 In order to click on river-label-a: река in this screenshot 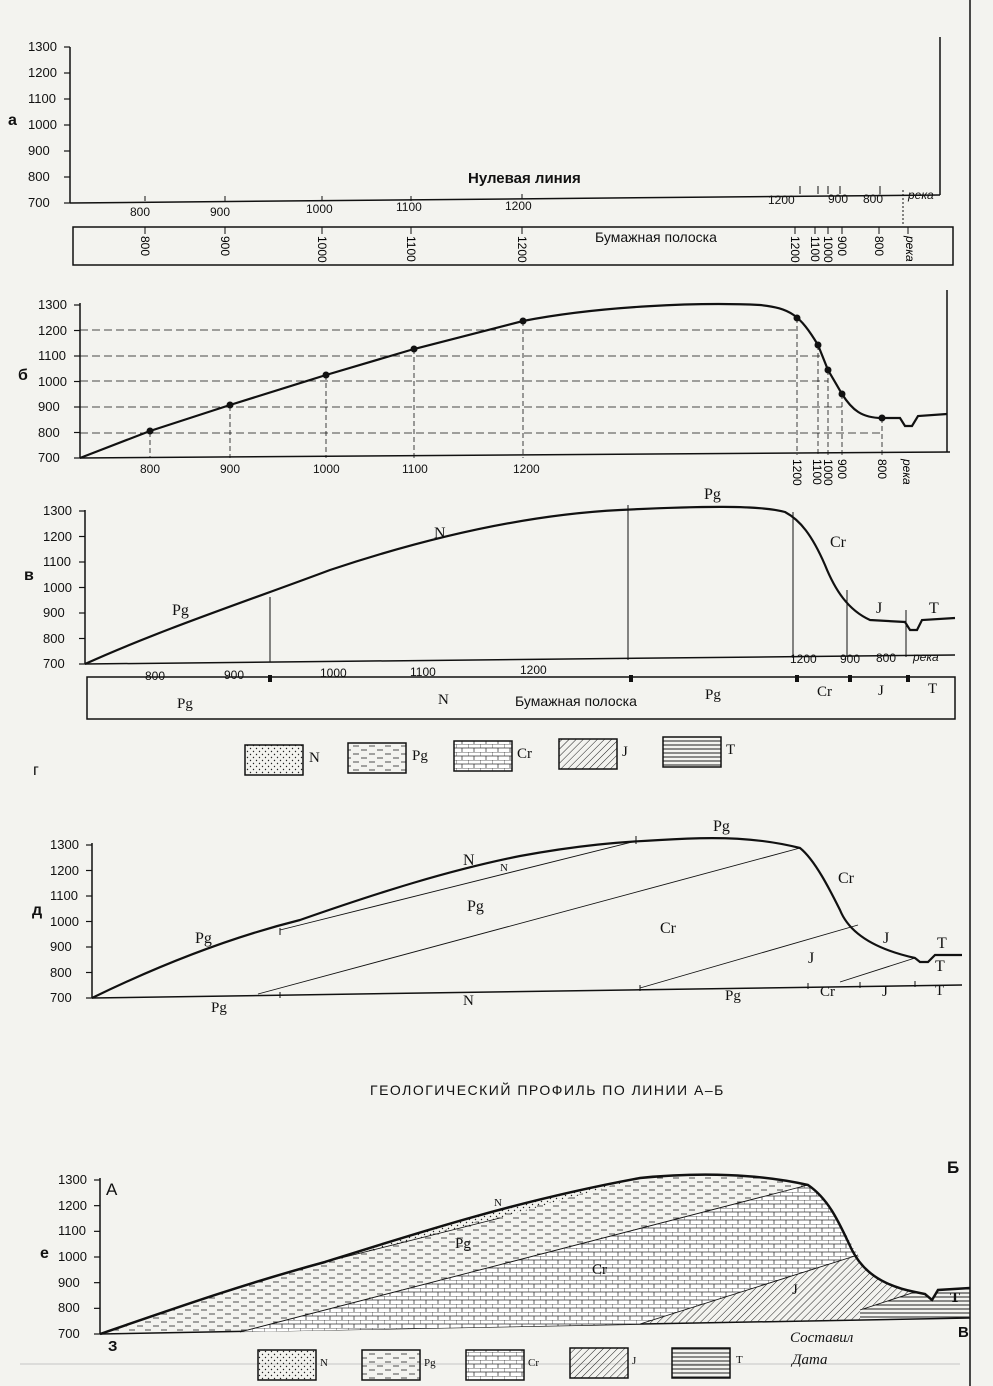, I will do `click(921, 195)`.